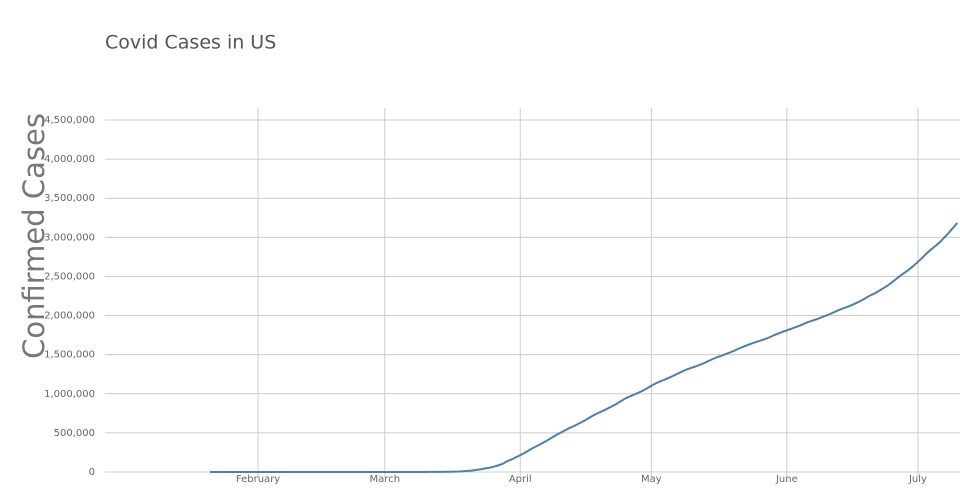 This screenshot has width=960, height=500. Describe the element at coordinates (651, 479) in the screenshot. I see `x-tick-label: May` at that location.